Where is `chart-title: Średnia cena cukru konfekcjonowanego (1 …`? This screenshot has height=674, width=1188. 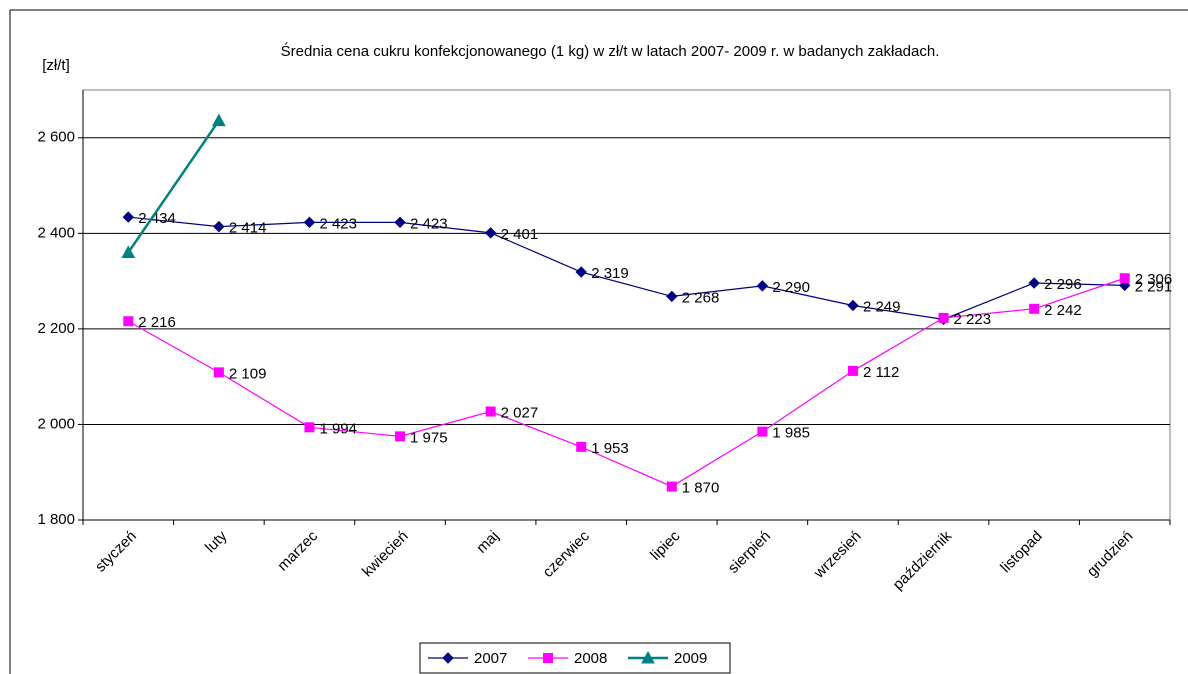 chart-title: Średnia cena cukru konfekcjonowanego (1 … is located at coordinates (610, 51).